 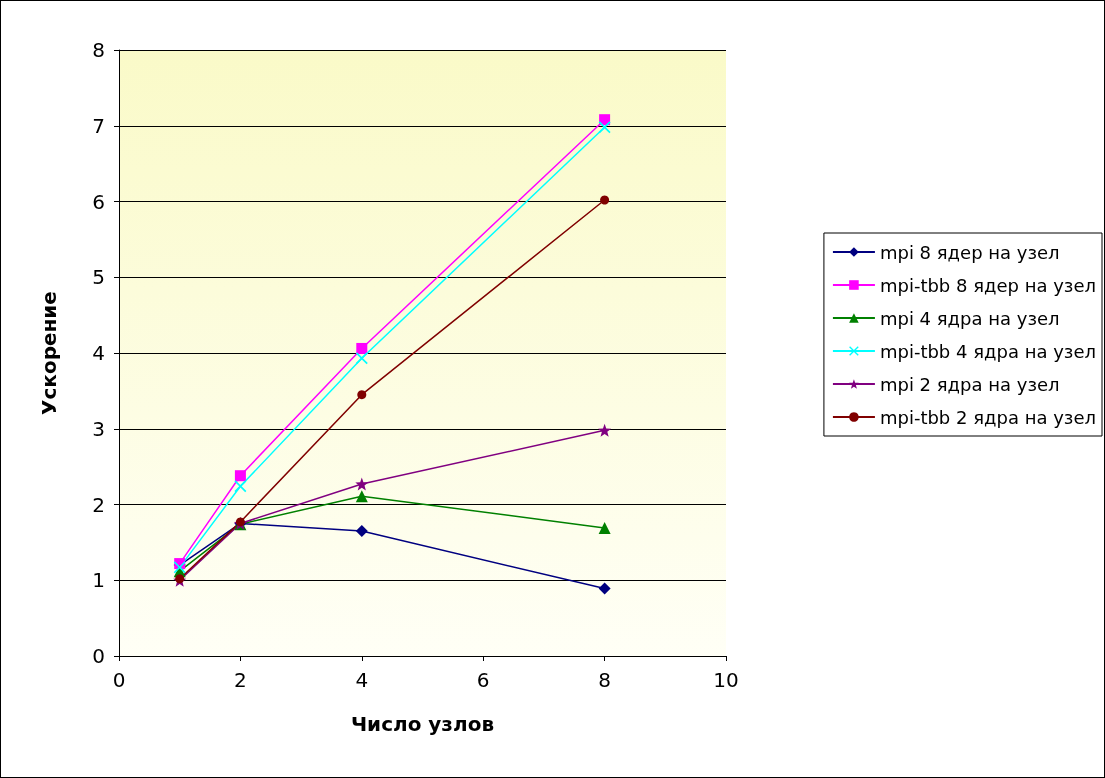 What do you see at coordinates (726, 680) in the screenshot?
I see `x-tick-label: 10` at bounding box center [726, 680].